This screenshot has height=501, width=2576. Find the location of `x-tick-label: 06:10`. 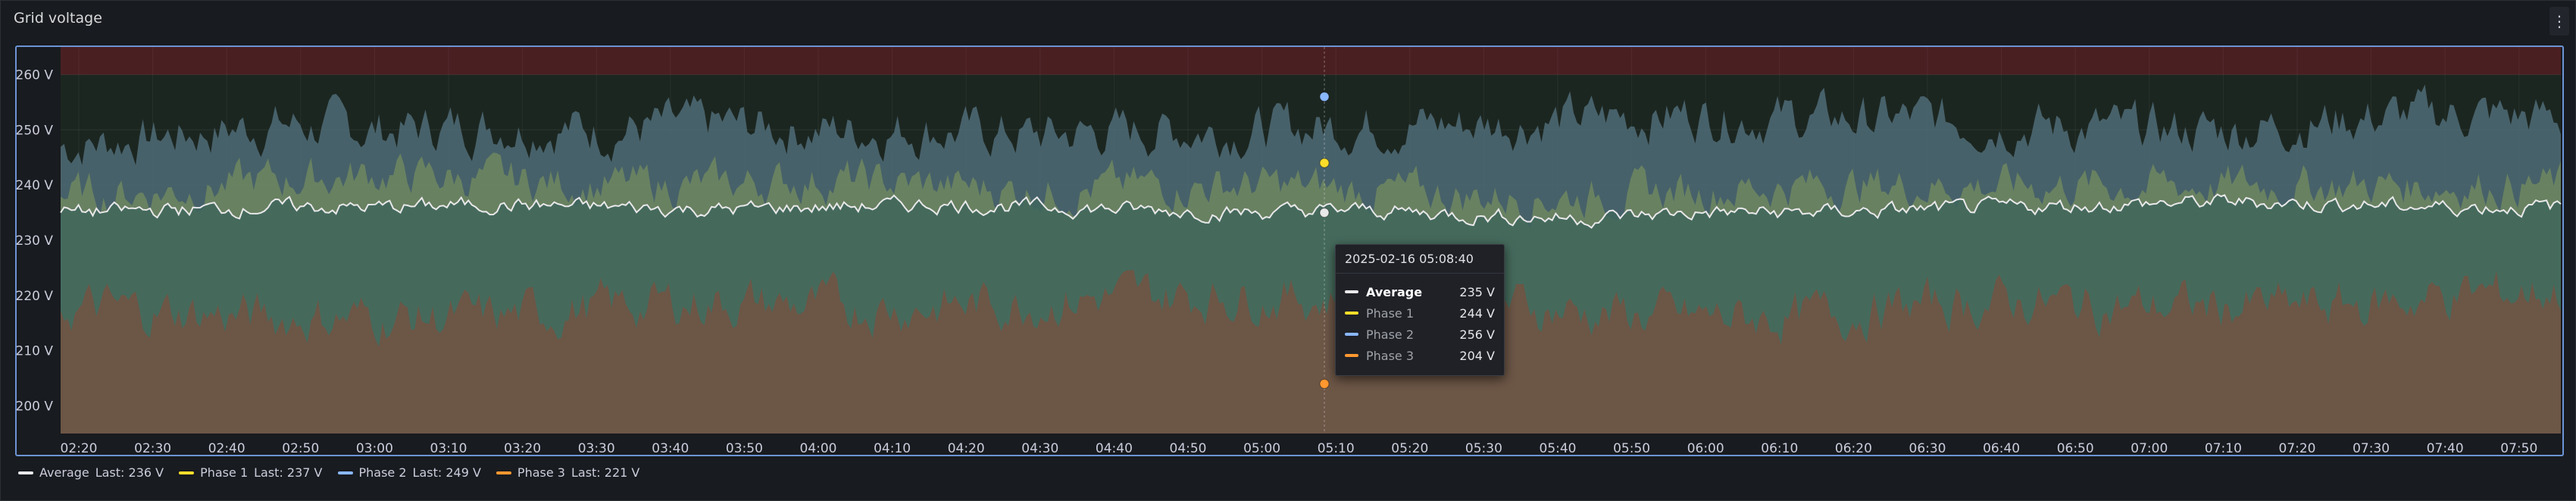

x-tick-label: 06:10 is located at coordinates (1779, 448).